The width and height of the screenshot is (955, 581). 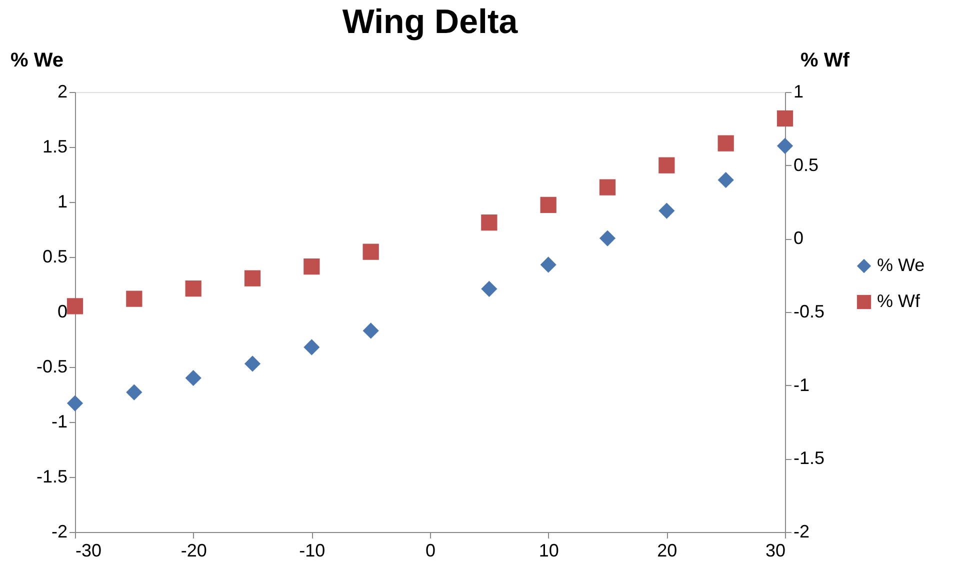 I want to click on y2-tick-label: 0, so click(x=799, y=238).